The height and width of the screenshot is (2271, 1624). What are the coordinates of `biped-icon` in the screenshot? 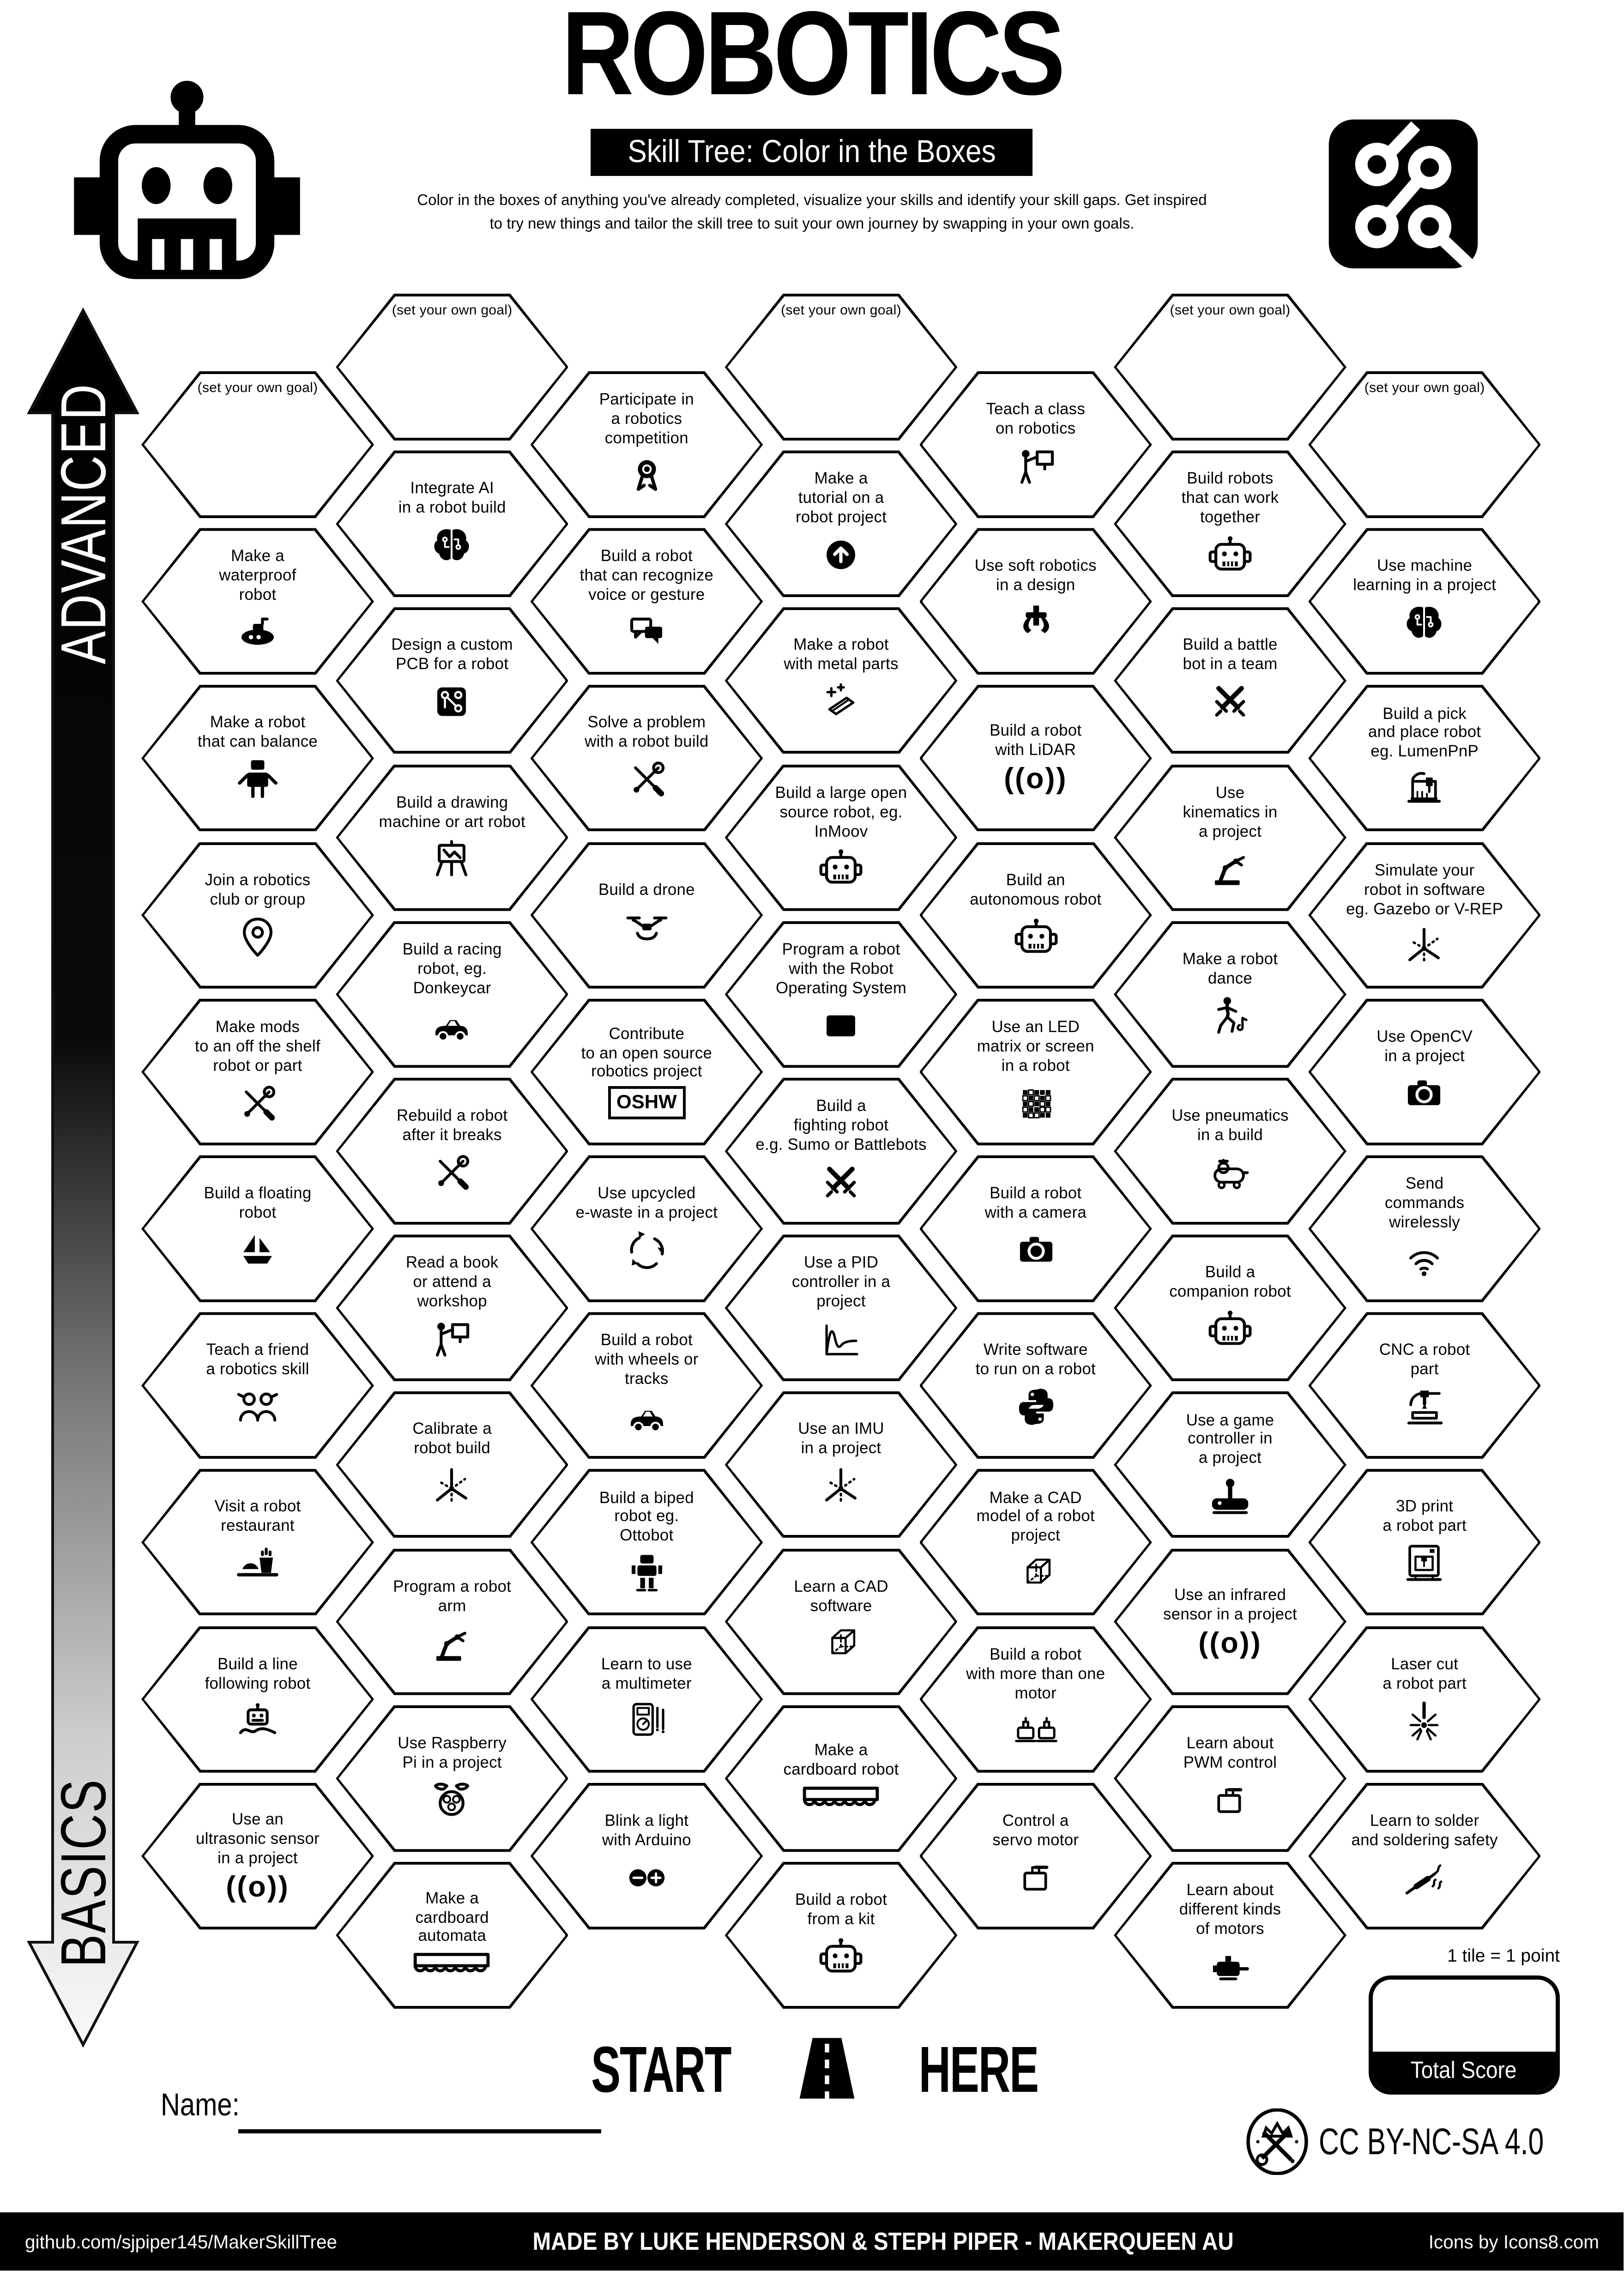 It's located at (646, 1574).